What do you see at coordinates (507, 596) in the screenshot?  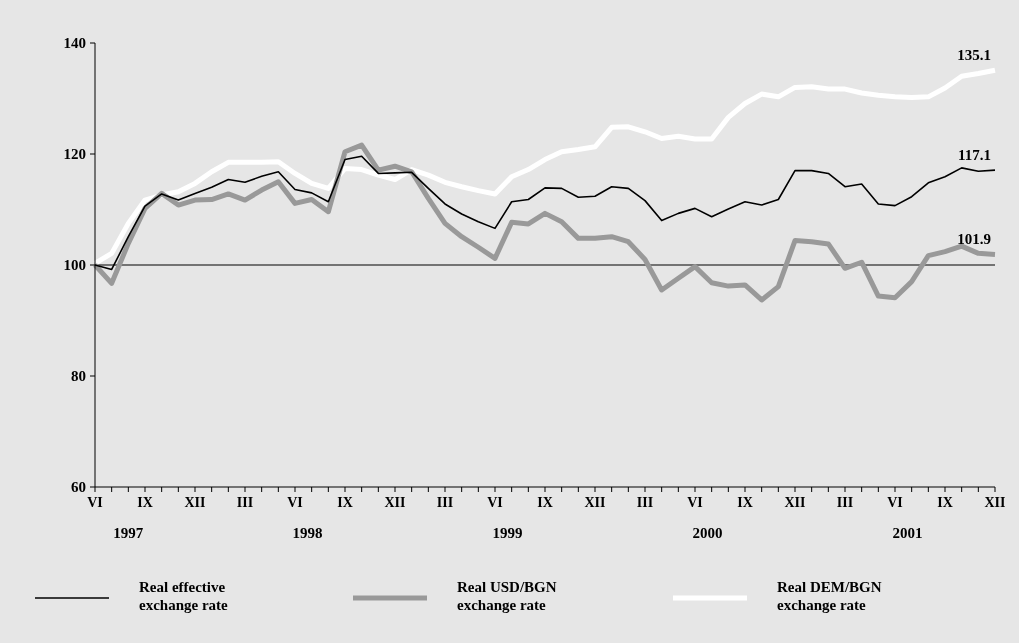 I see `legend-label: Real USD/BGN exchange rate` at bounding box center [507, 596].